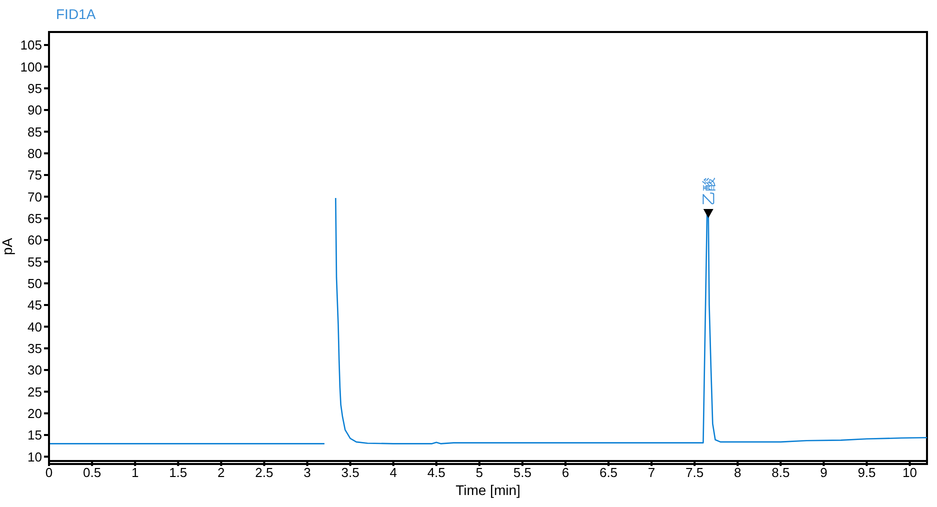  I want to click on y-tick-label: 15, so click(35, 435).